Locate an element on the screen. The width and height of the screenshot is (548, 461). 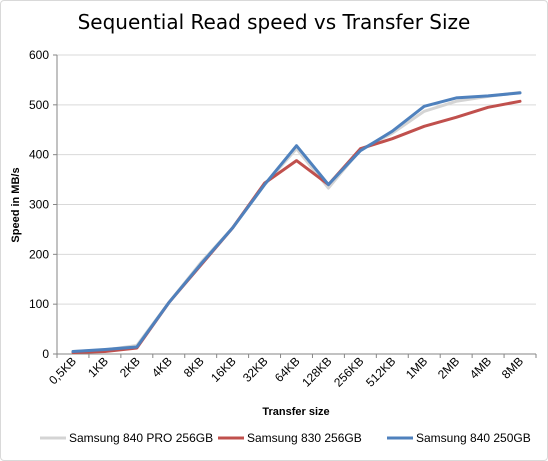
x-tick-label: 256KB is located at coordinates (348, 371).